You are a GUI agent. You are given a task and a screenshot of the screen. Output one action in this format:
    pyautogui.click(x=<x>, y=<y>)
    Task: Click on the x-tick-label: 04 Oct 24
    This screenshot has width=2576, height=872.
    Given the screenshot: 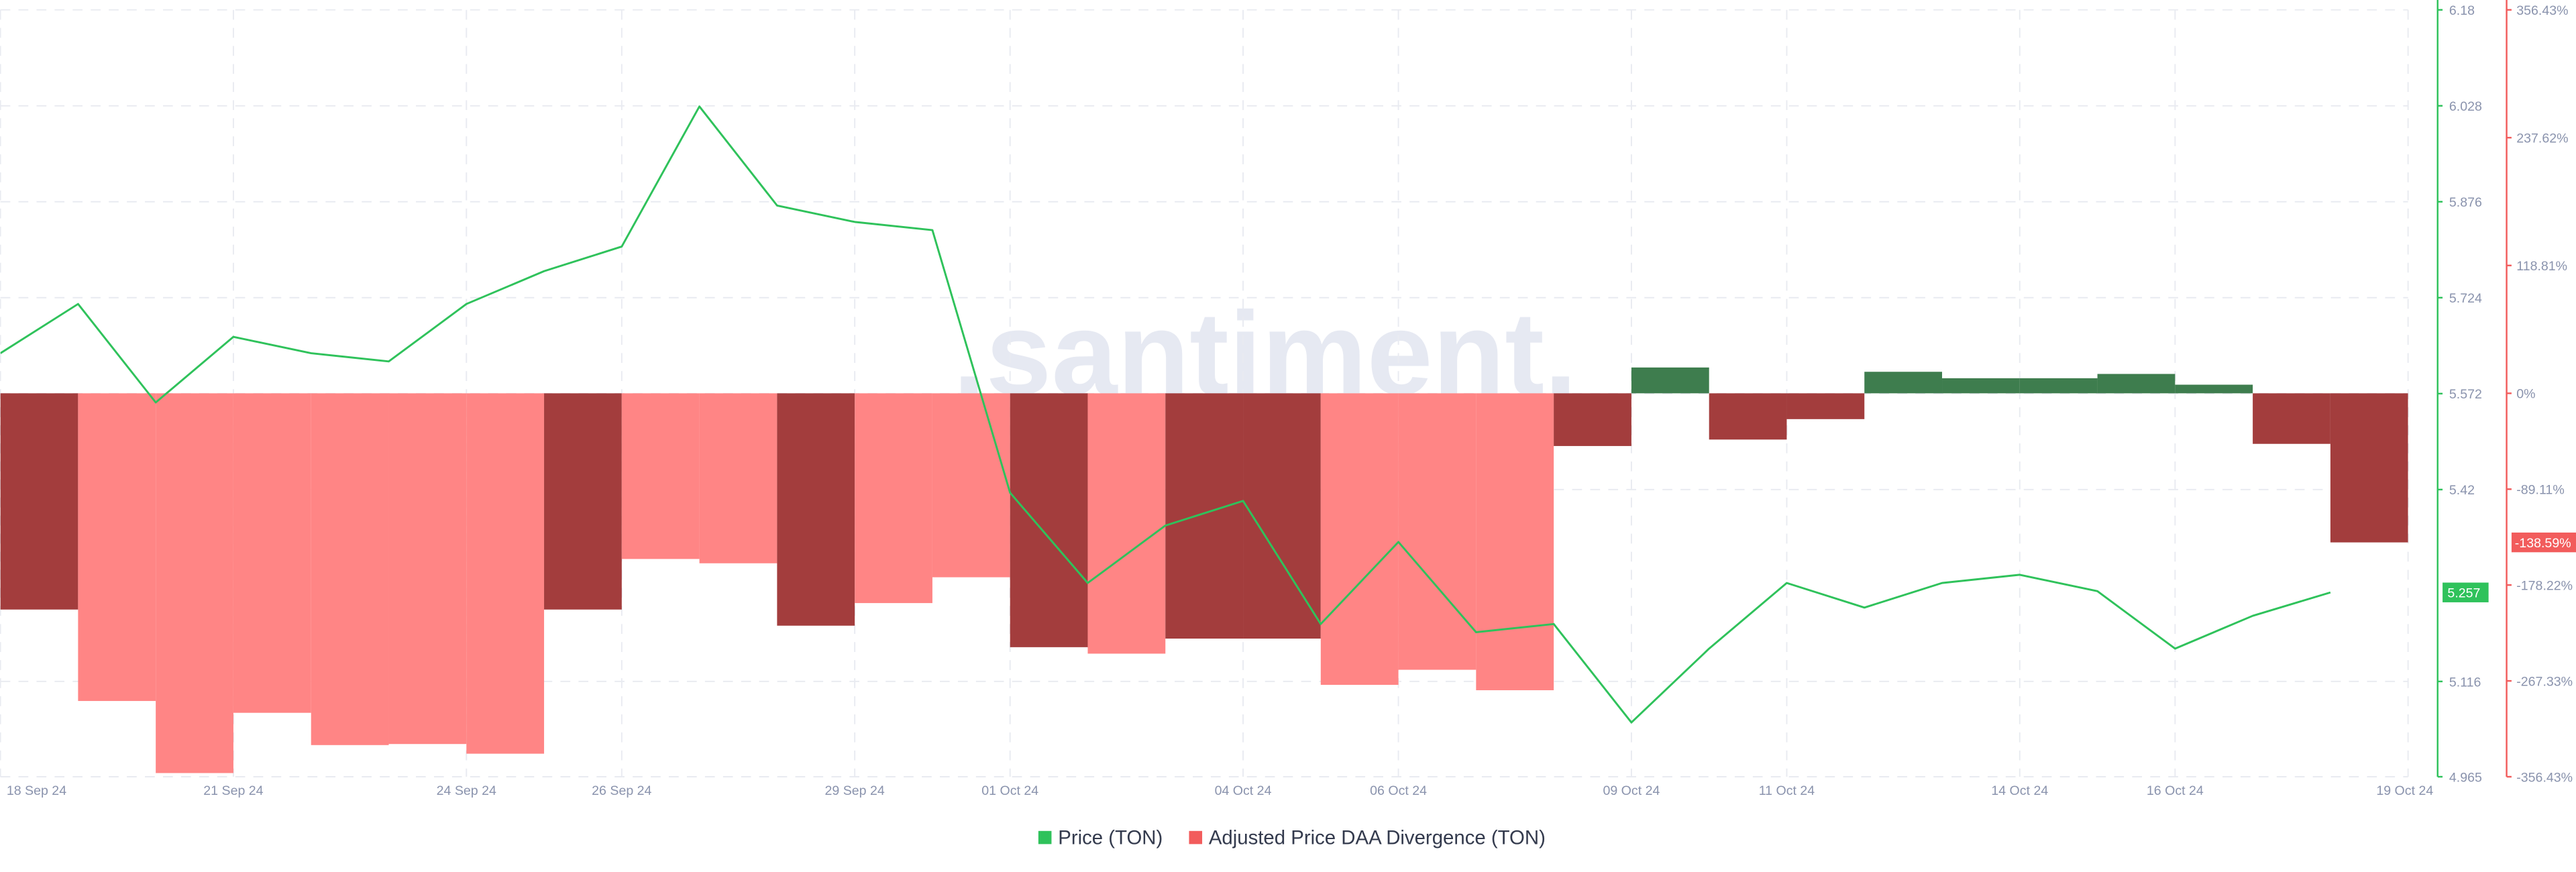 What is the action you would take?
    pyautogui.click(x=1243, y=790)
    